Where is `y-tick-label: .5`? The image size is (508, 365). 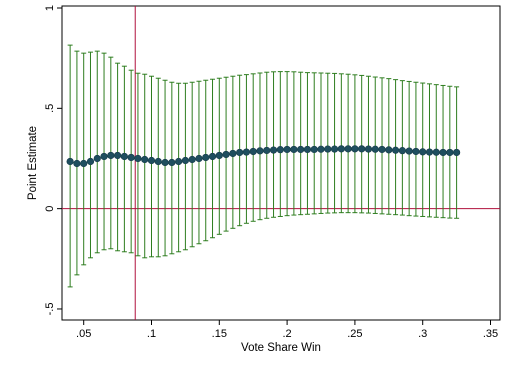 y-tick-label: .5 is located at coordinates (50, 108).